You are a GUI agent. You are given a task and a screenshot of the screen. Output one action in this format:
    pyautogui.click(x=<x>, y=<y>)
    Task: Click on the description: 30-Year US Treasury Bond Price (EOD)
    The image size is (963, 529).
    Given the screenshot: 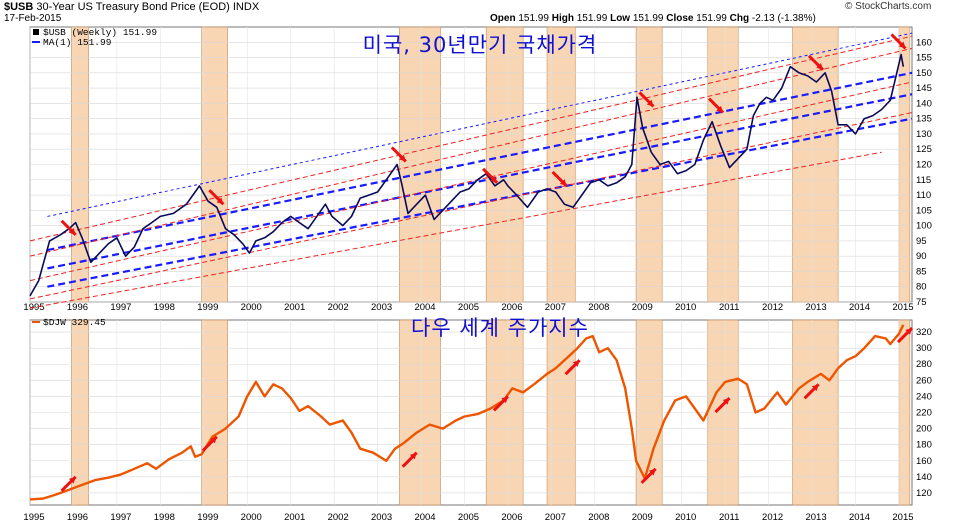 What is the action you would take?
    pyautogui.click(x=133, y=7)
    